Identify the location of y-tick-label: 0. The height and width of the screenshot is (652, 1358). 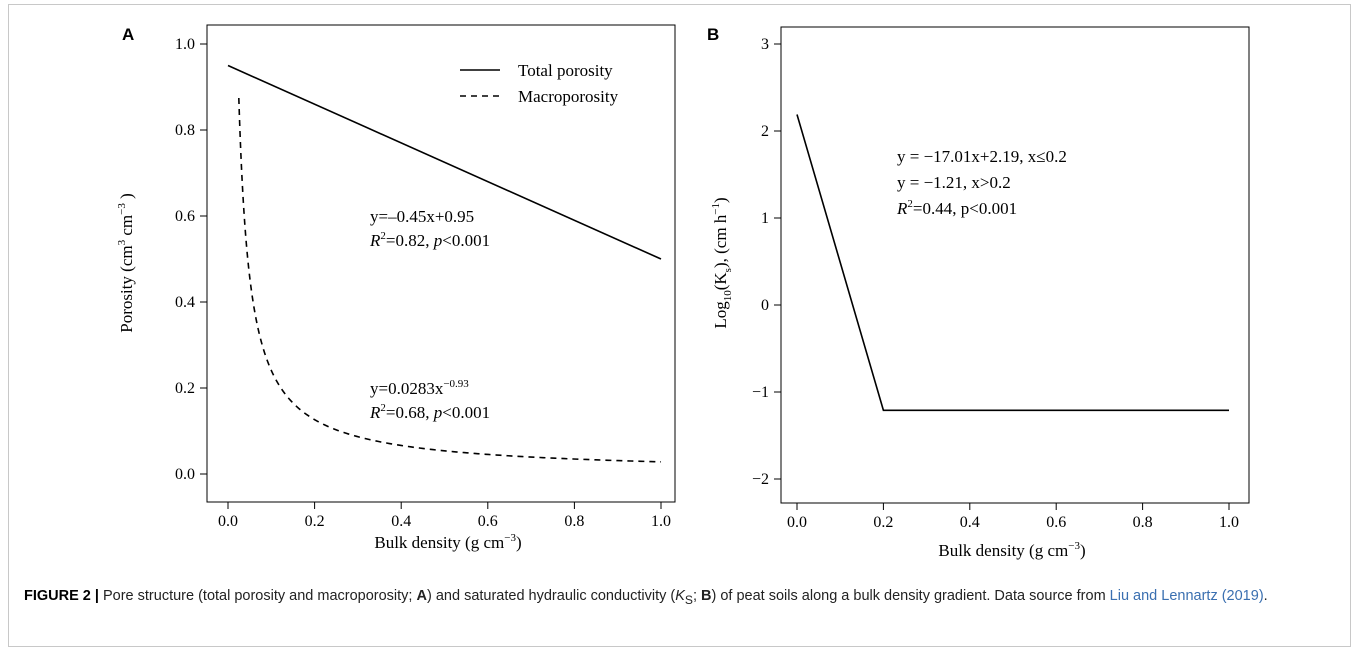
(765, 305).